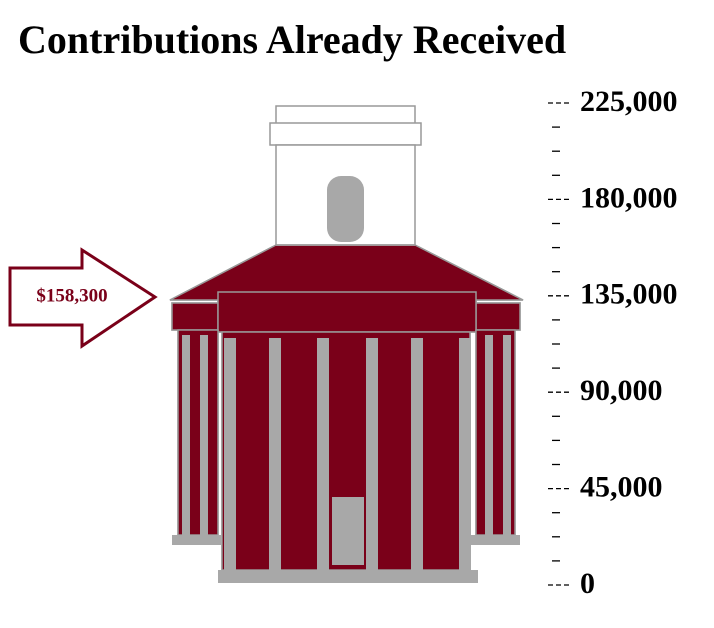  What do you see at coordinates (71, 295) in the screenshot?
I see `value-label: $158,300` at bounding box center [71, 295].